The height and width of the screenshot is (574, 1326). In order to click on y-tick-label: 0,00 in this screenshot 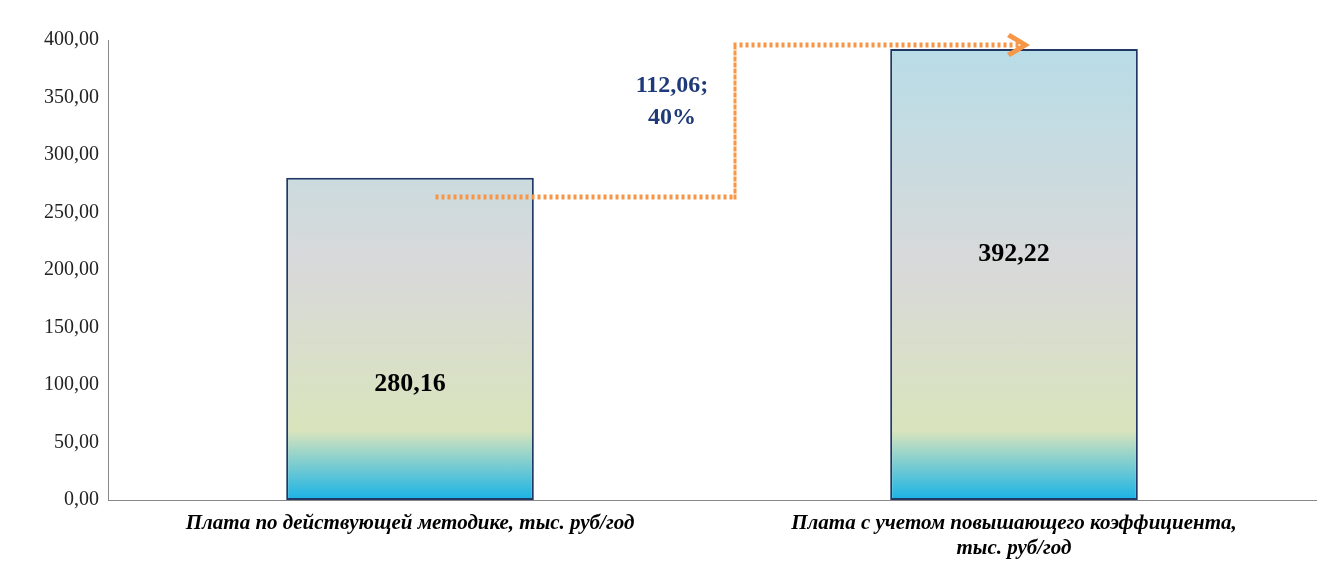, I will do `click(81, 498)`.